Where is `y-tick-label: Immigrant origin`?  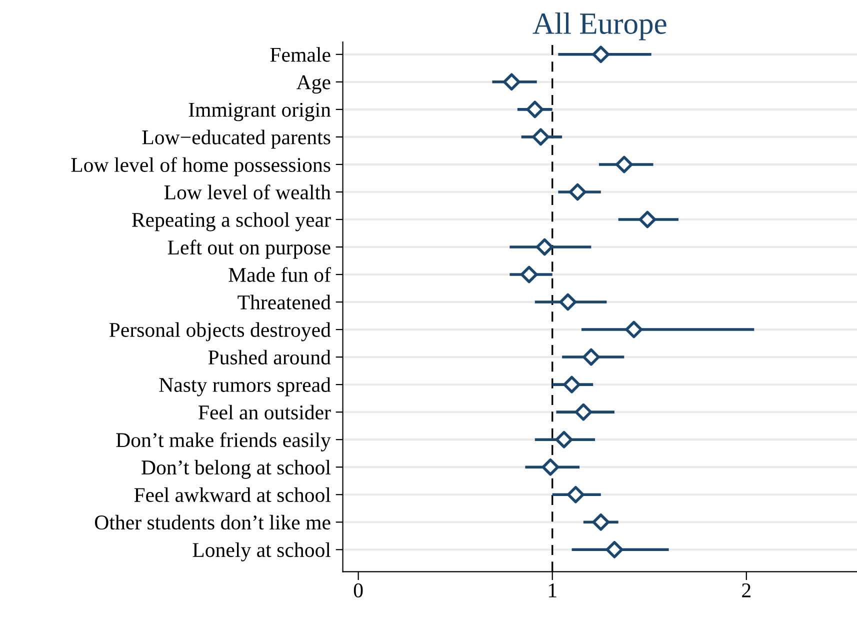
y-tick-label: Immigrant origin is located at coordinates (259, 112).